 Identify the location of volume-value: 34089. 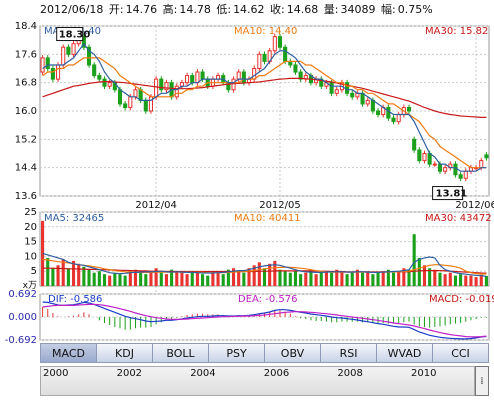
(358, 9).